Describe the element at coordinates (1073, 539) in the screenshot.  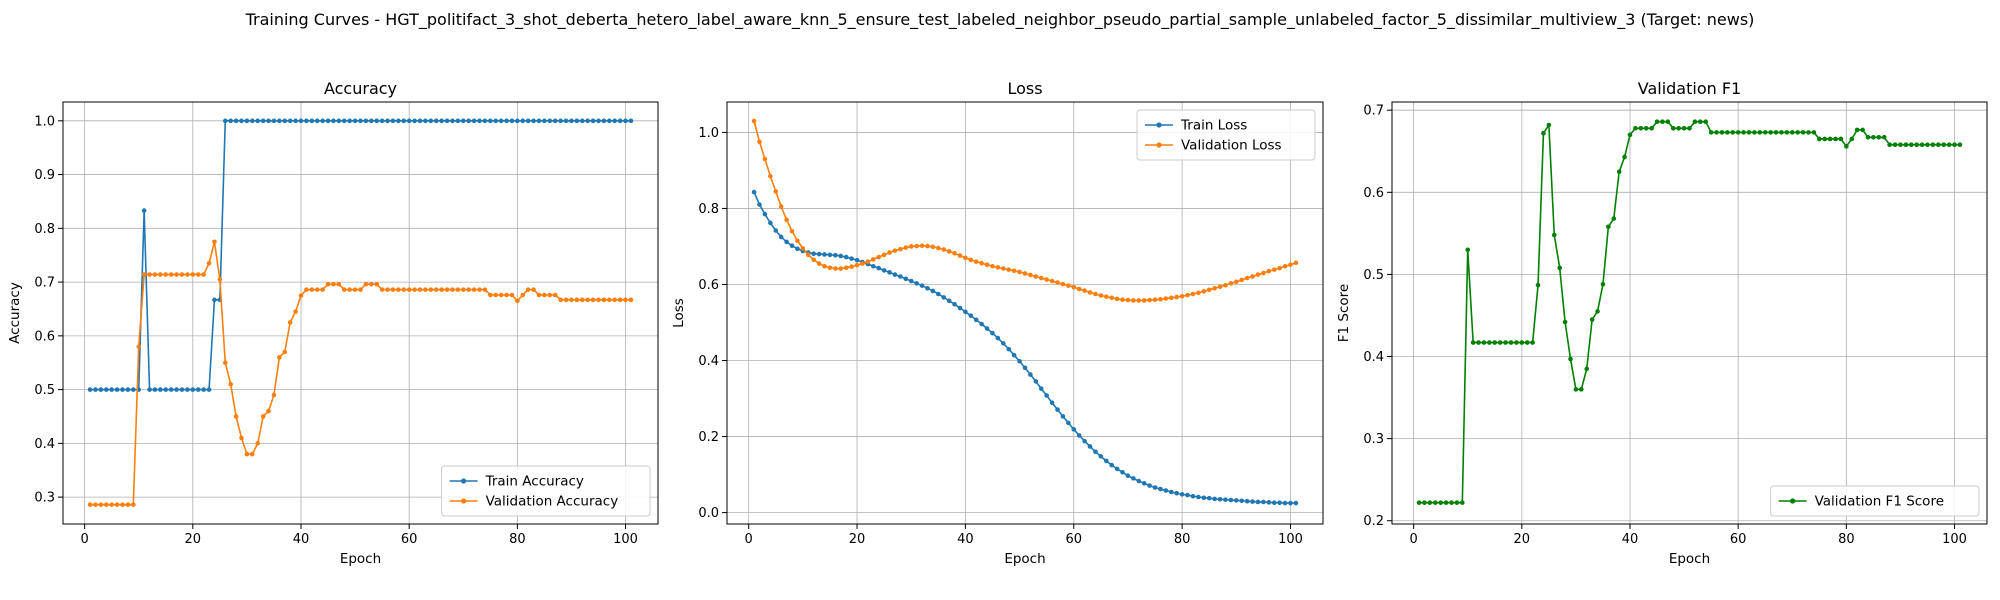
I see `x-tick-label: 60` at that location.